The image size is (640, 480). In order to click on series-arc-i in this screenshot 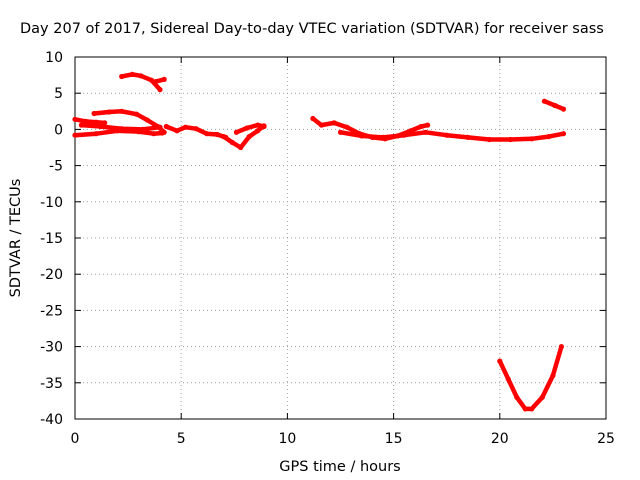, I will do `click(250, 128)`.